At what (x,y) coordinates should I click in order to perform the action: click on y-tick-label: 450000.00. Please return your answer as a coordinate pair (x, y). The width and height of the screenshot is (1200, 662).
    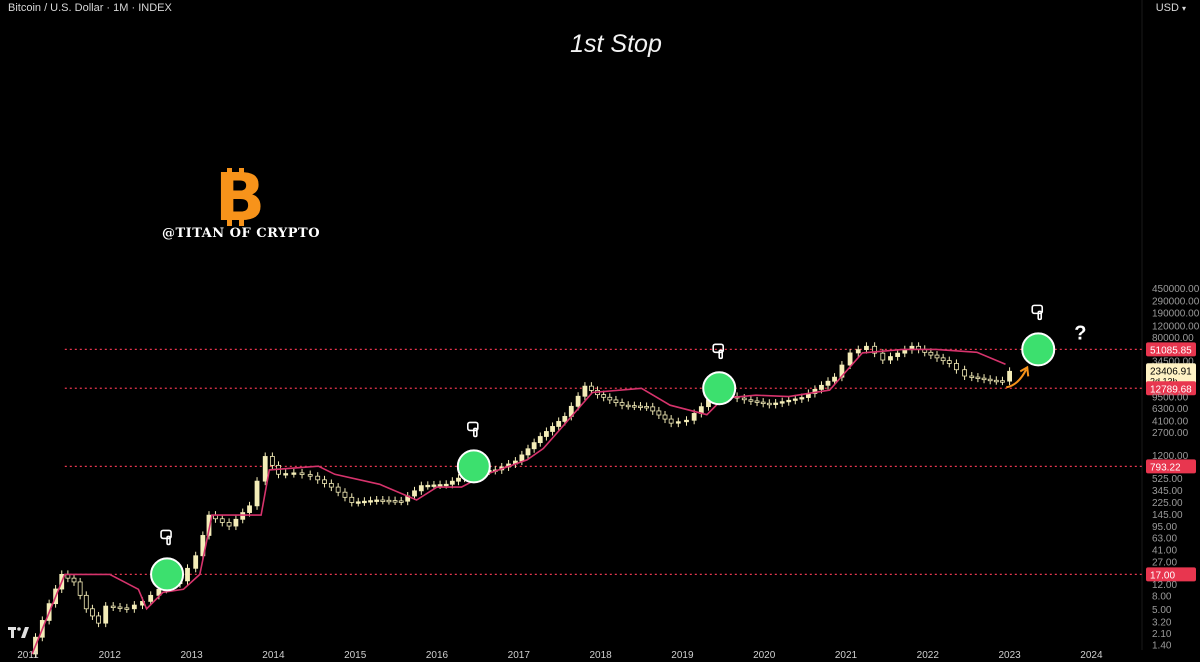
    Looking at the image, I should click on (1176, 289).